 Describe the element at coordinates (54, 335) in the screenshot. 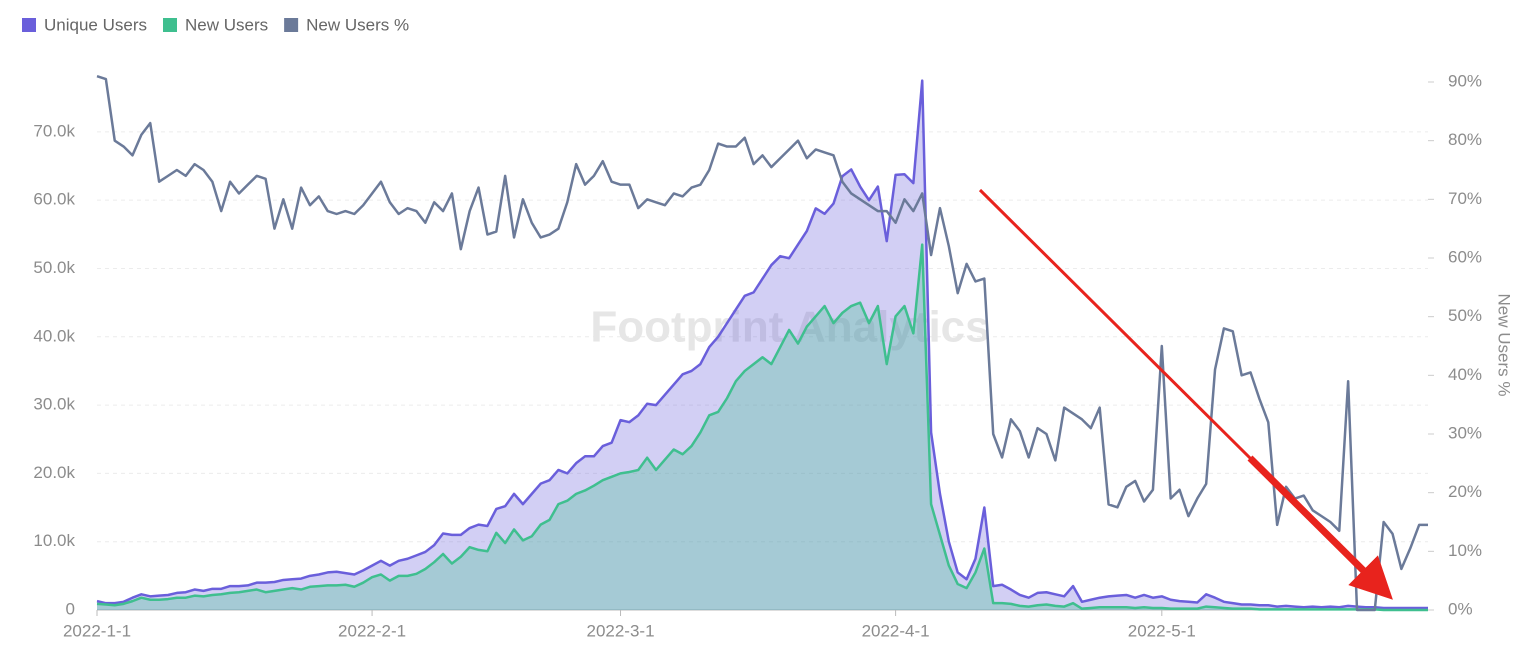

I see `y-tick-label: 40.0k` at that location.